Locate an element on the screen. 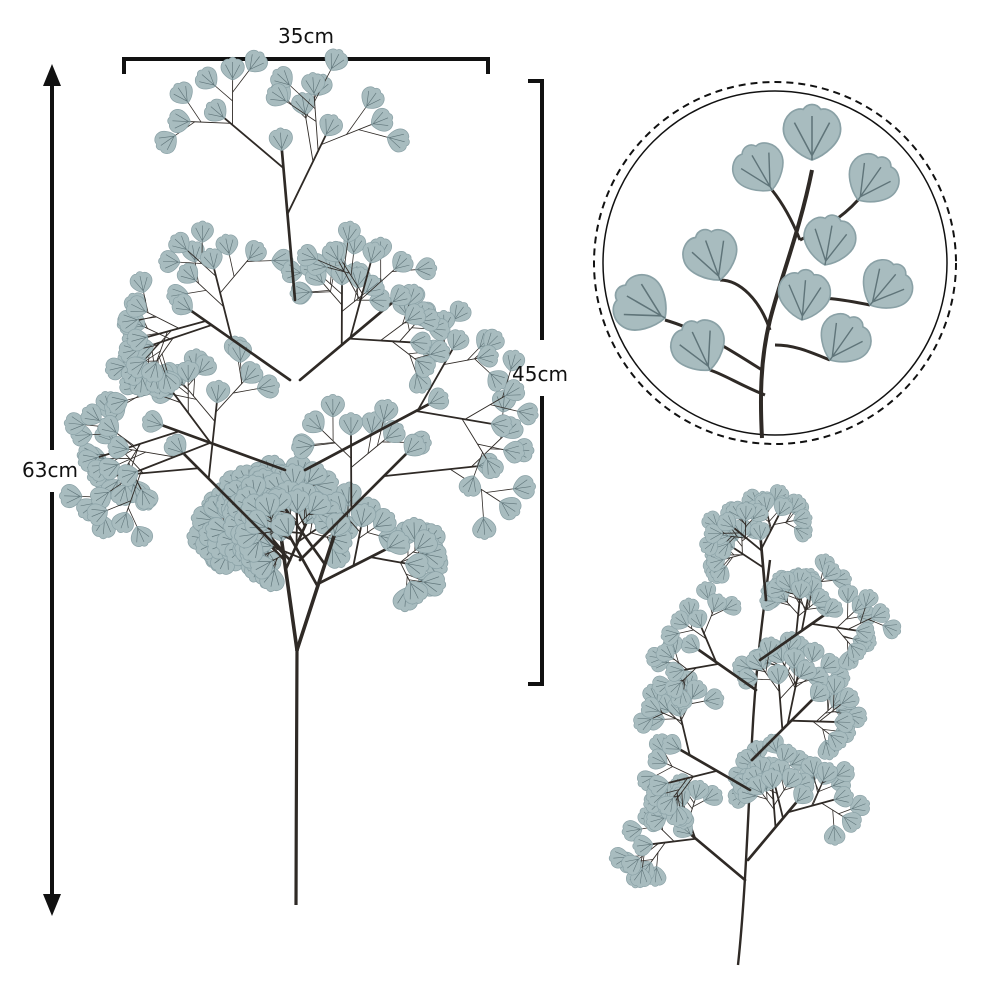 This screenshot has width=1000, height=1005. foliage-height-label: 45cm is located at coordinates (540, 374).